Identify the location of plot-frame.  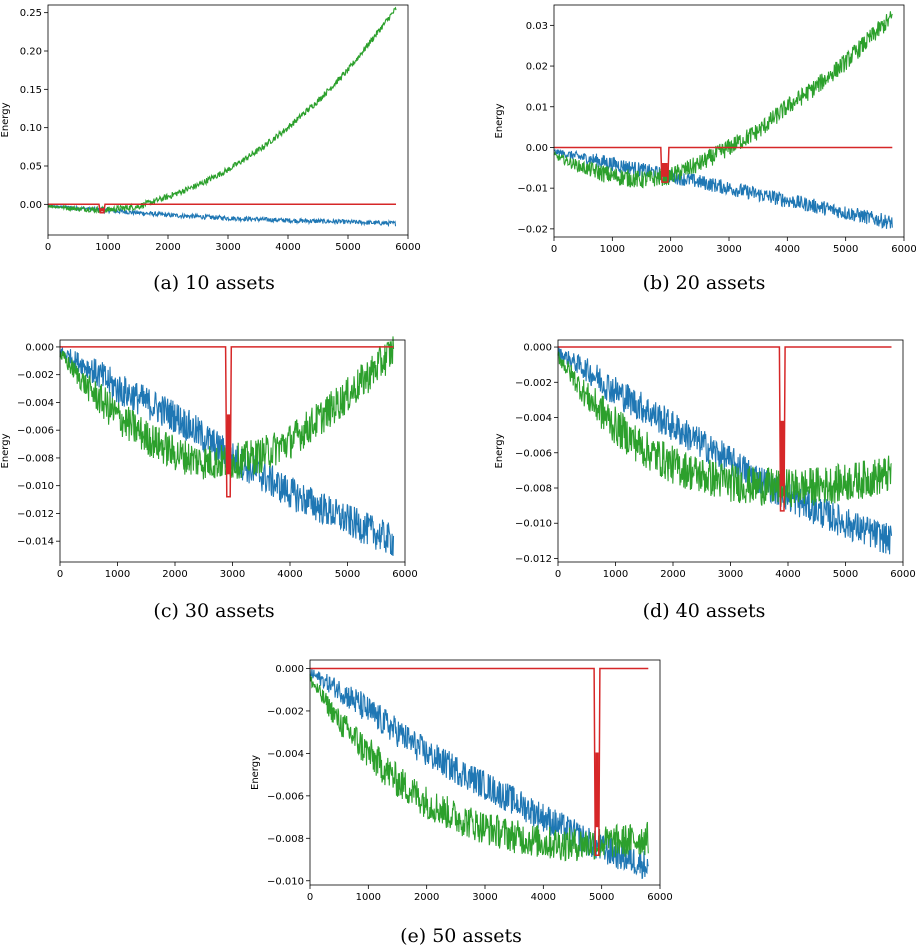
(228, 120).